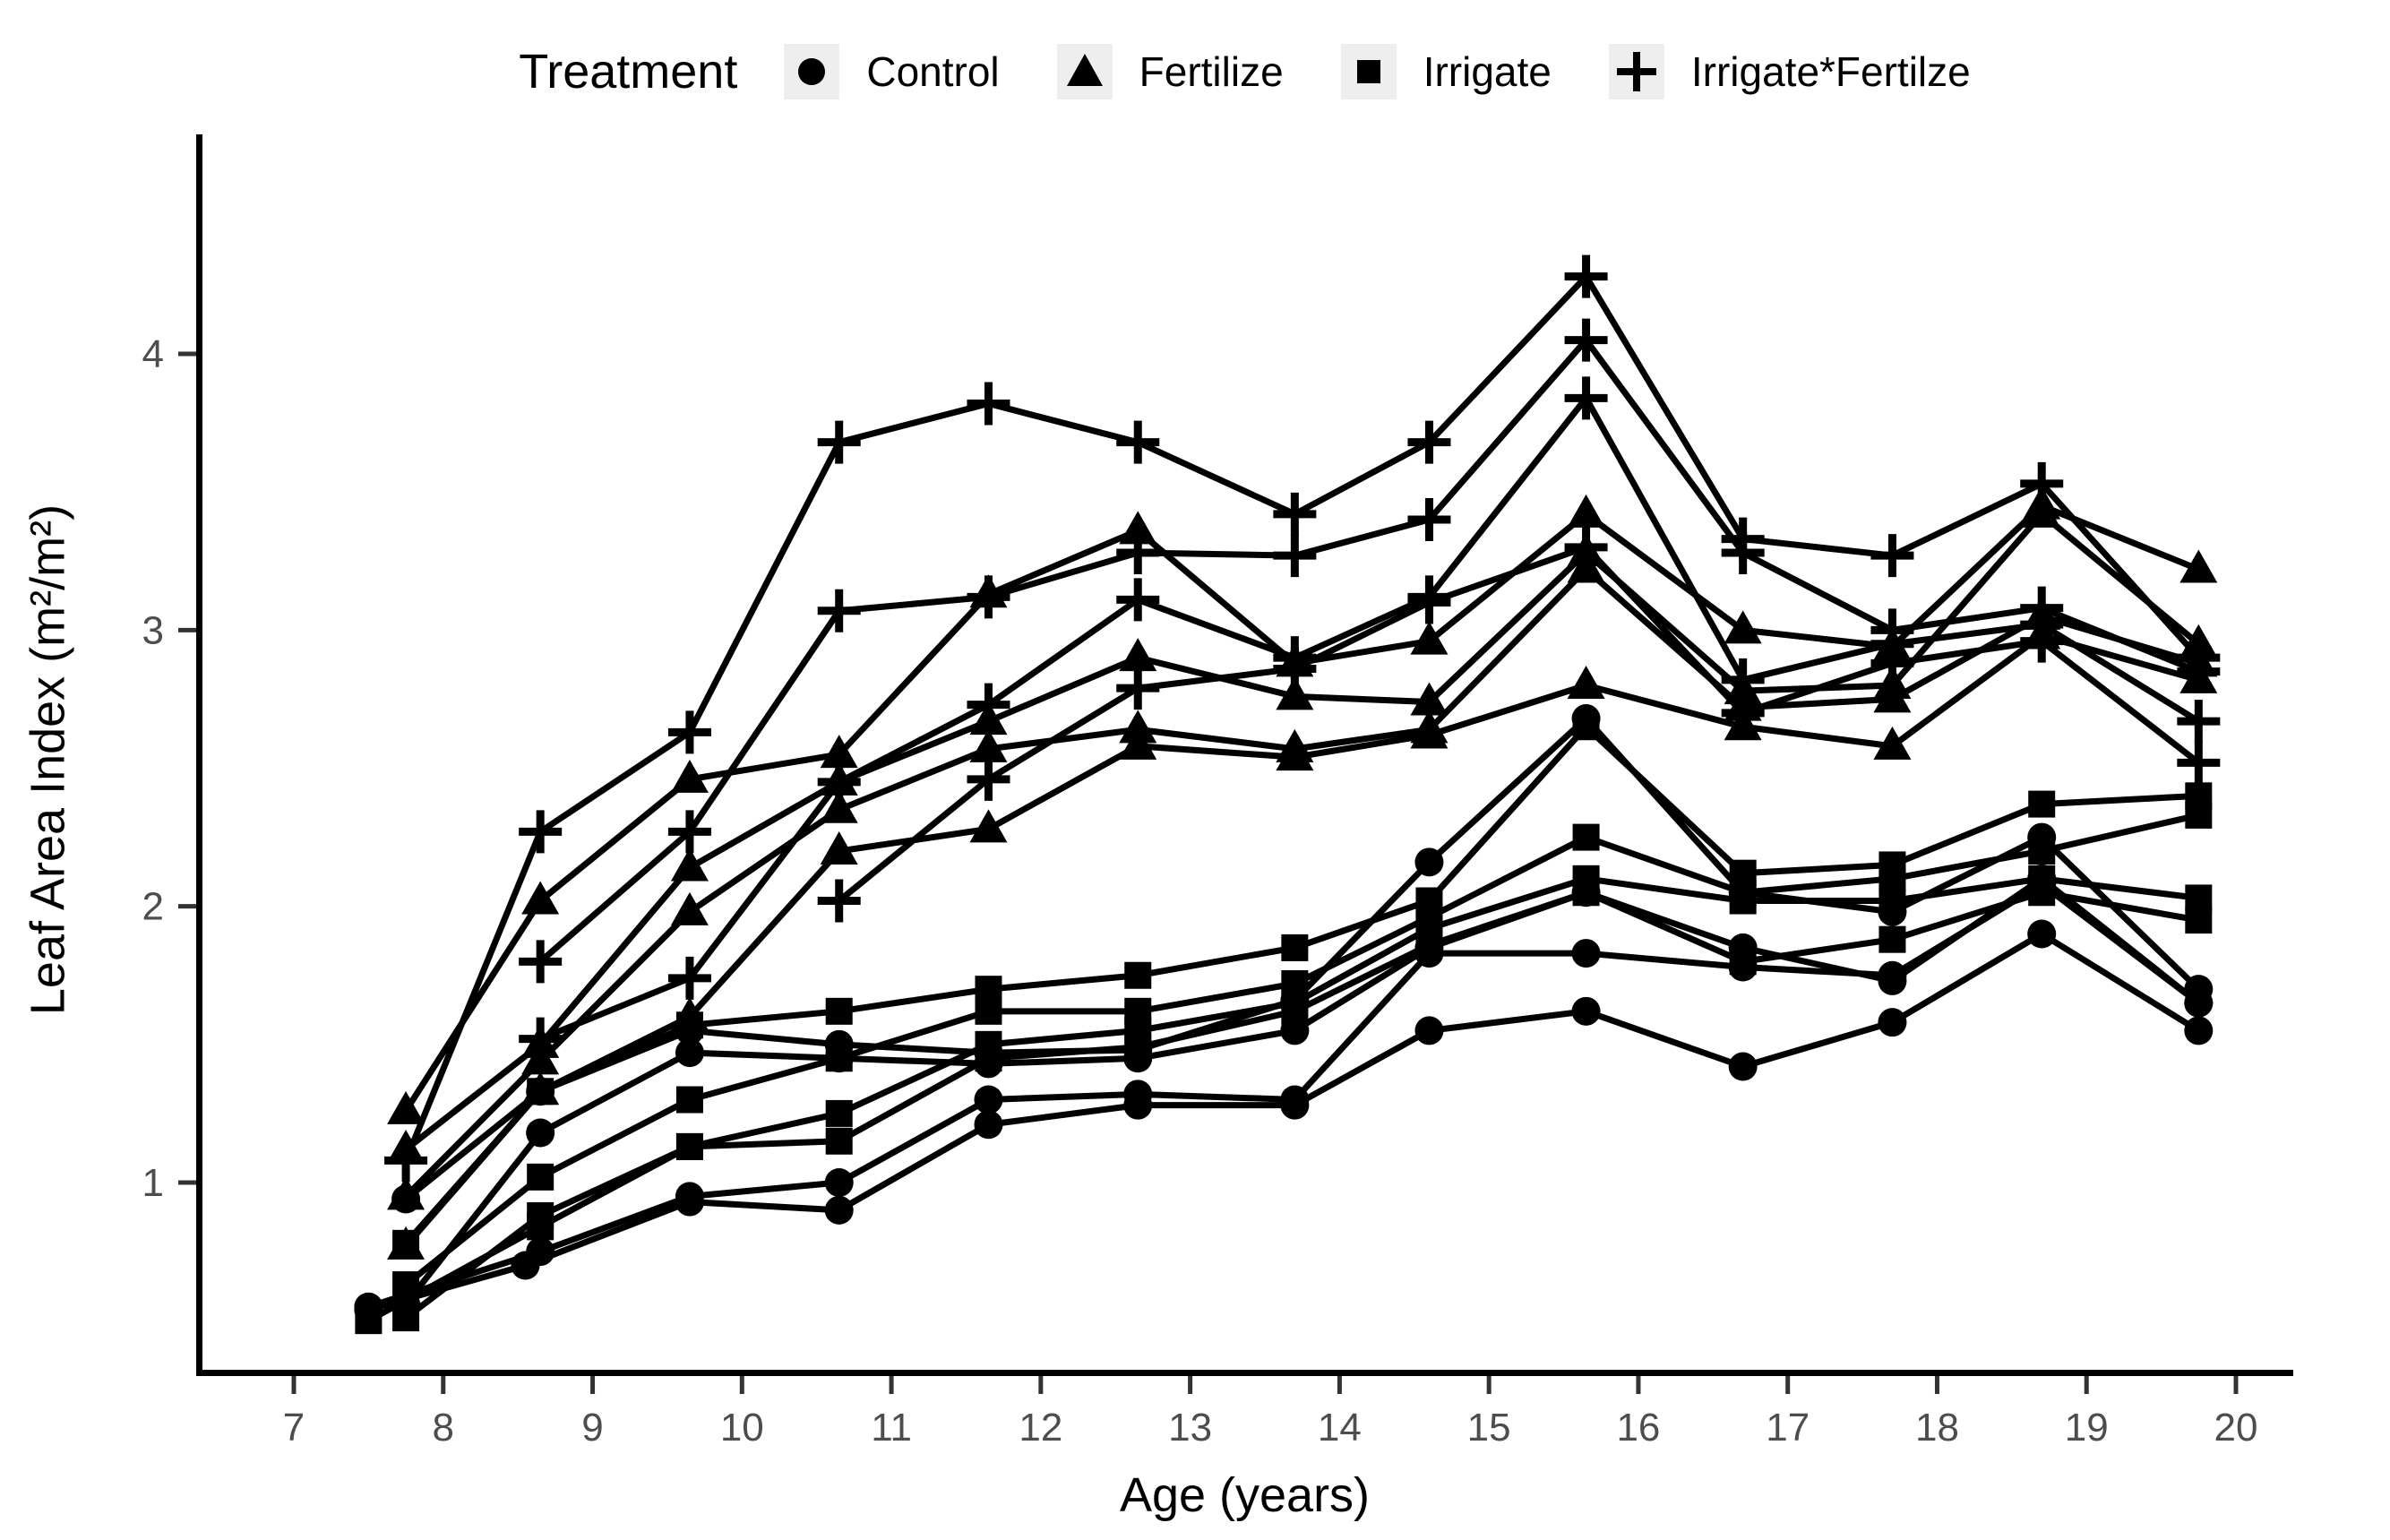 The width and height of the screenshot is (2390, 1540). What do you see at coordinates (891, 1428) in the screenshot?
I see `x-tick-label: 11` at bounding box center [891, 1428].